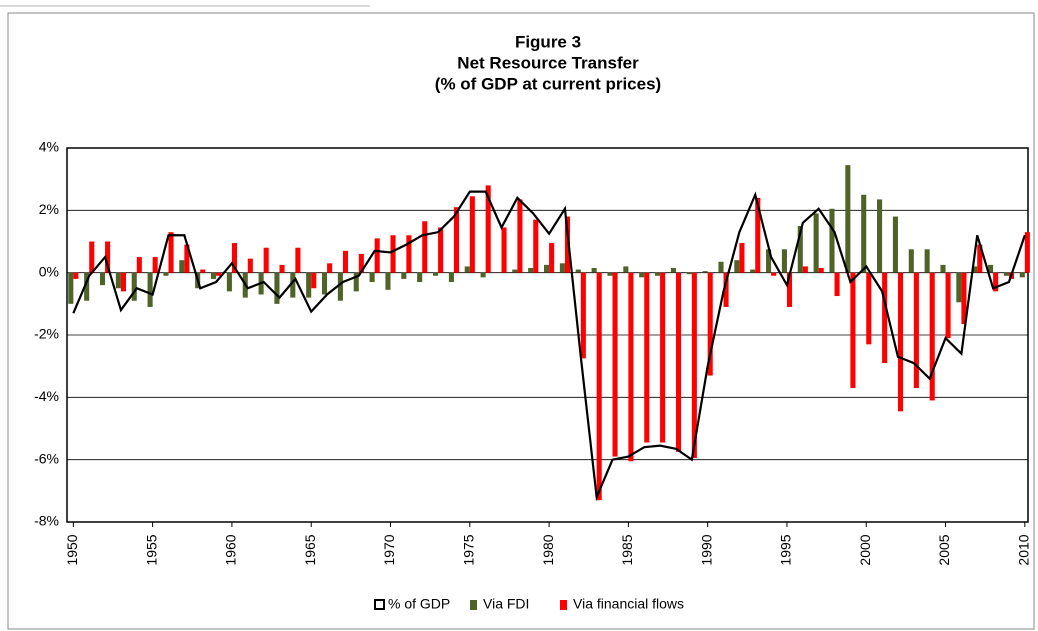  Describe the element at coordinates (72, 549) in the screenshot. I see `x-tick-label: 1950` at that location.